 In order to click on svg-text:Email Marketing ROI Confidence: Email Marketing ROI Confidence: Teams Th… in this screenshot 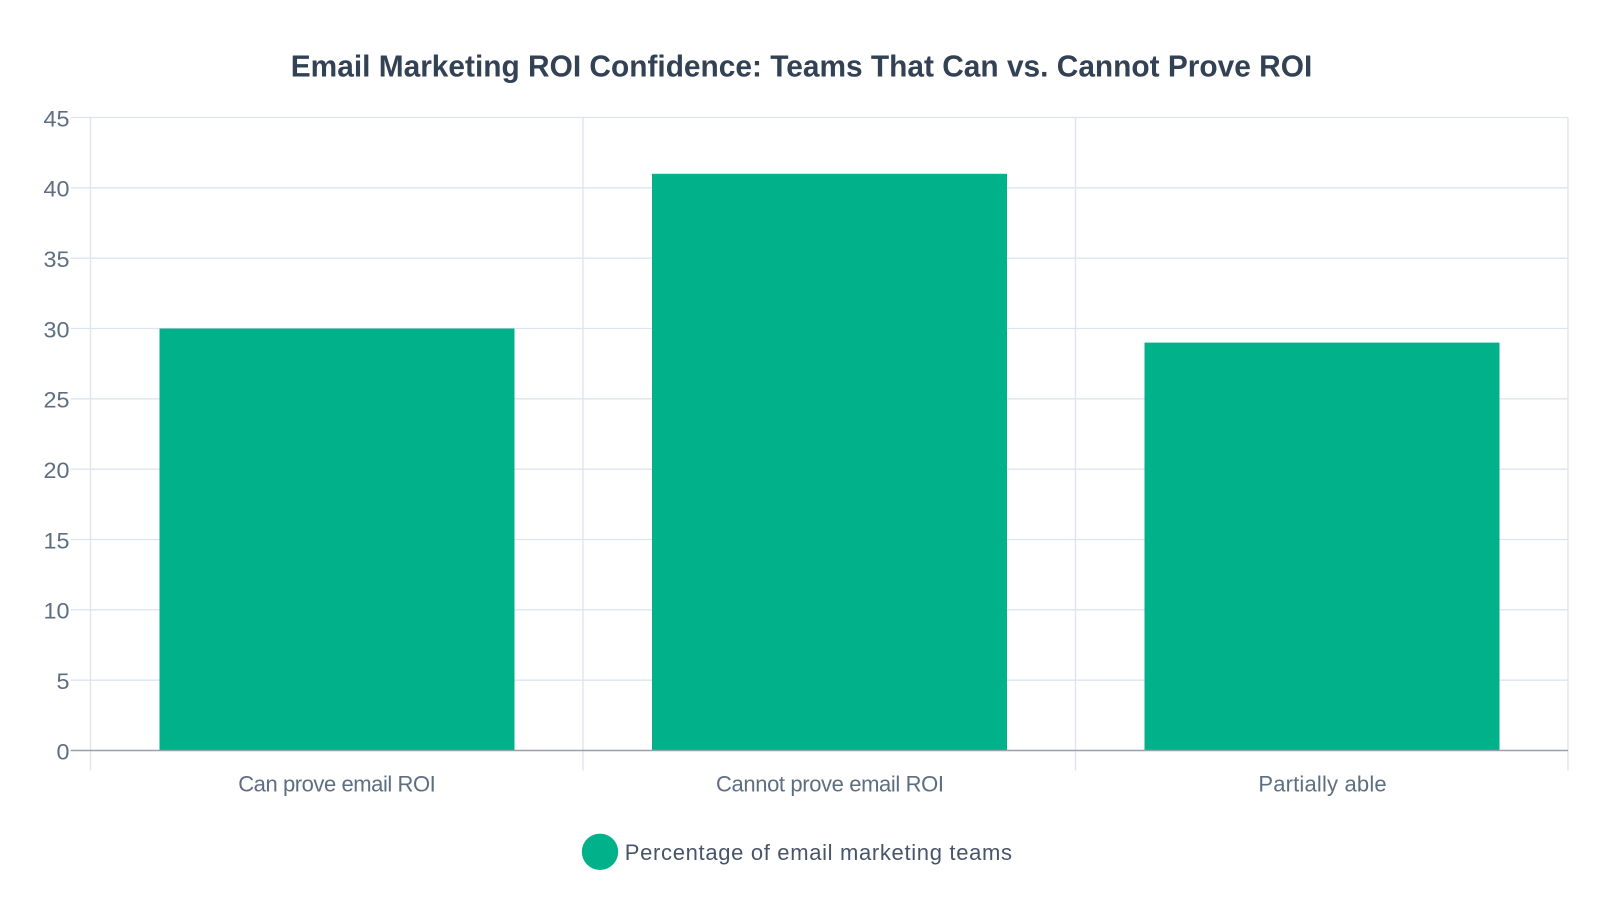, I will do `click(802, 65)`.